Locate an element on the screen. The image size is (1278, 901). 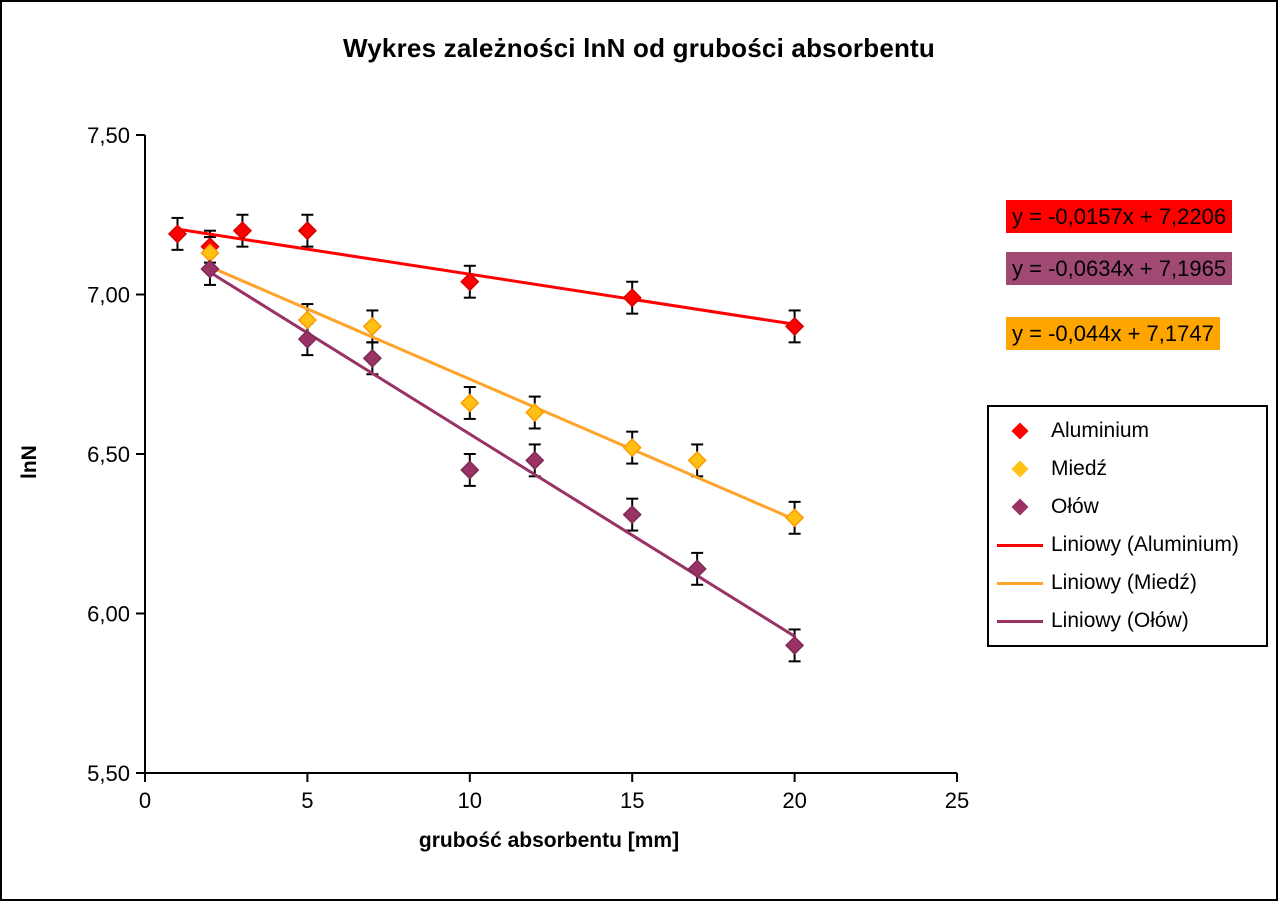
legend-marker-liniowy-miedz-line-icon is located at coordinates (1020, 583).